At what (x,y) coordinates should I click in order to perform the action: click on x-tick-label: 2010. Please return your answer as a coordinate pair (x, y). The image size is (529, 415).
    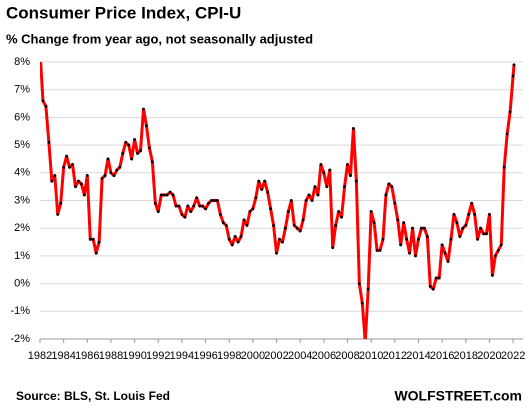
    Looking at the image, I should click on (371, 356).